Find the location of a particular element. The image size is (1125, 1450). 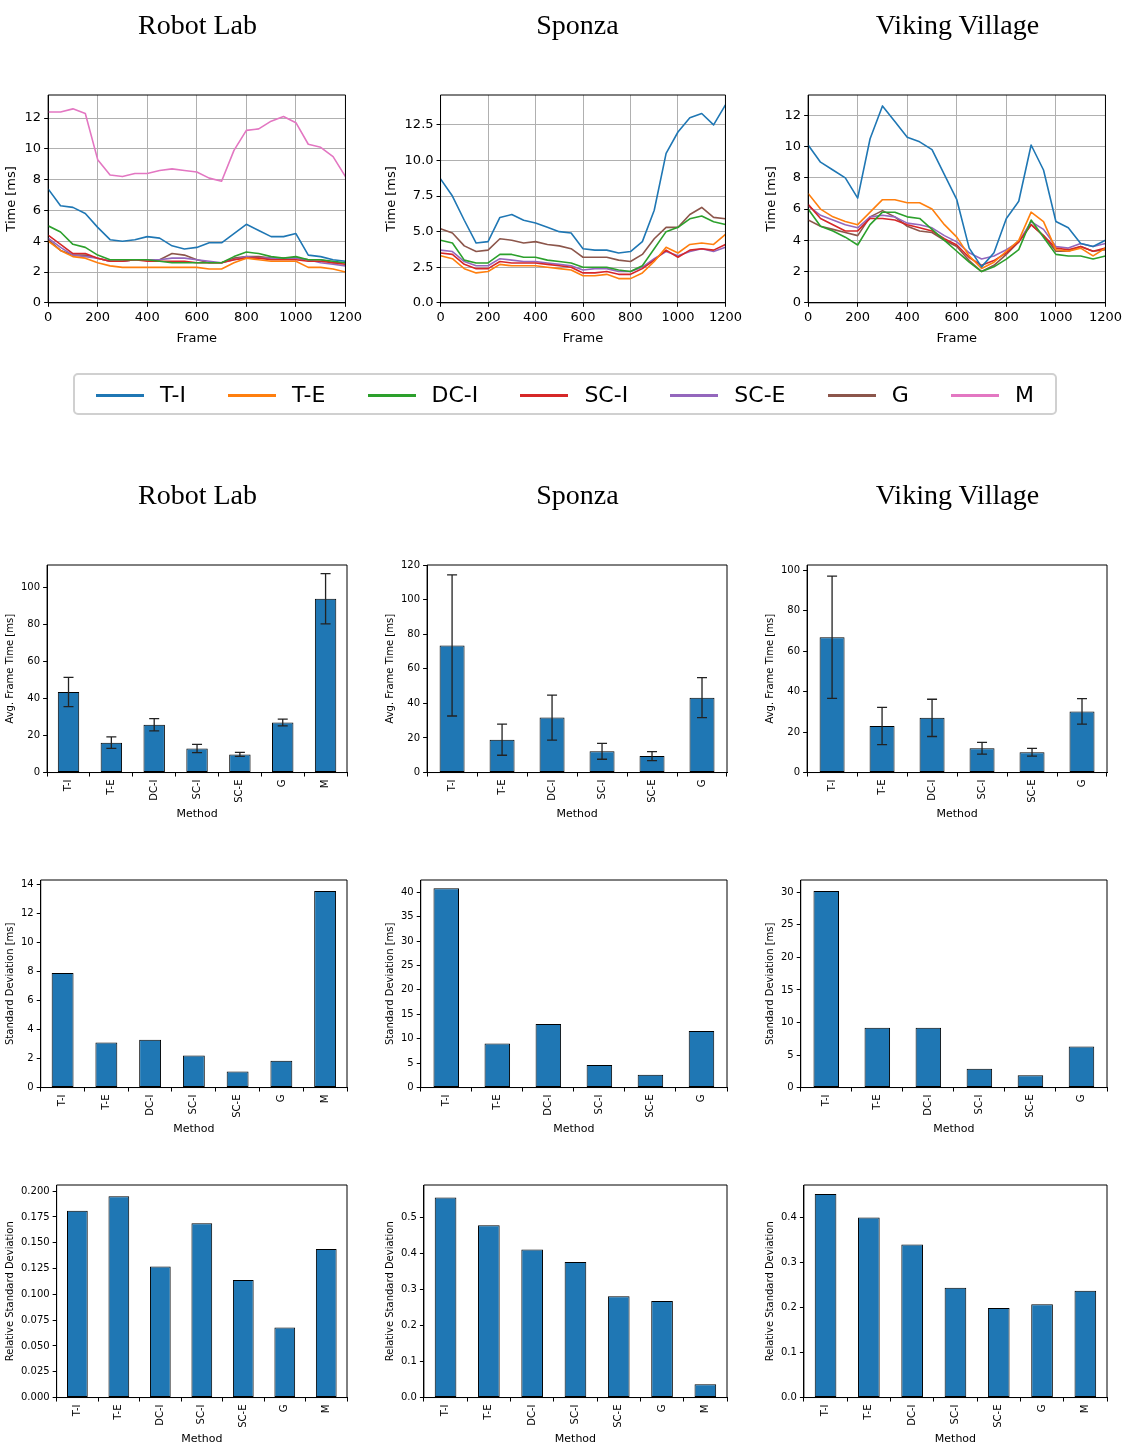

y-tick-label: 35 is located at coordinates (407, 916).